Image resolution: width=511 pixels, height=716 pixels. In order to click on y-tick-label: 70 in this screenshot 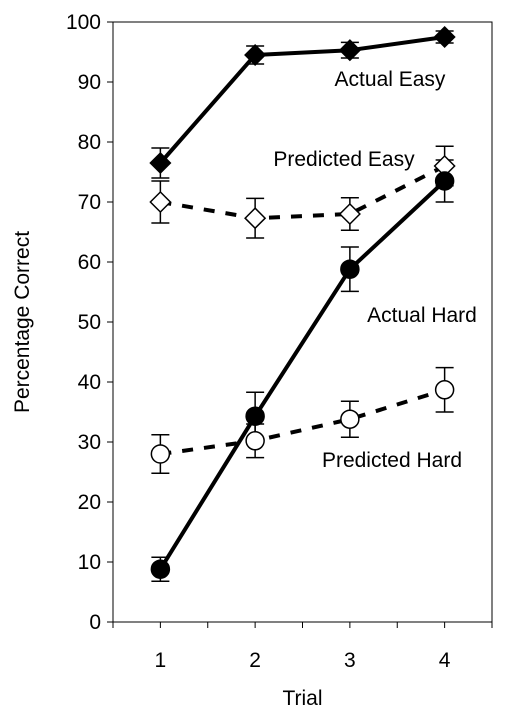, I will do `click(89, 202)`.